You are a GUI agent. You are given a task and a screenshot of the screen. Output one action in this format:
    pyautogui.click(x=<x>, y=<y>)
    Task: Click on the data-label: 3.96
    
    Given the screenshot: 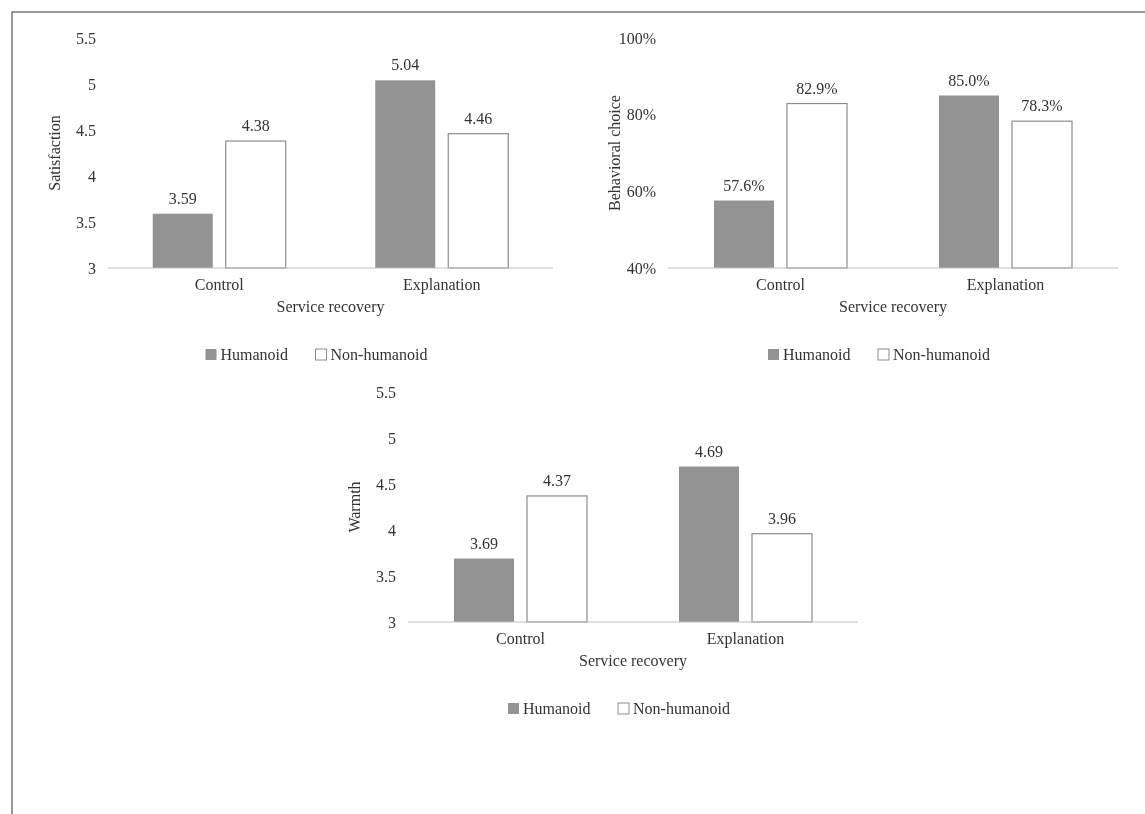 What is the action you would take?
    pyautogui.click(x=782, y=518)
    